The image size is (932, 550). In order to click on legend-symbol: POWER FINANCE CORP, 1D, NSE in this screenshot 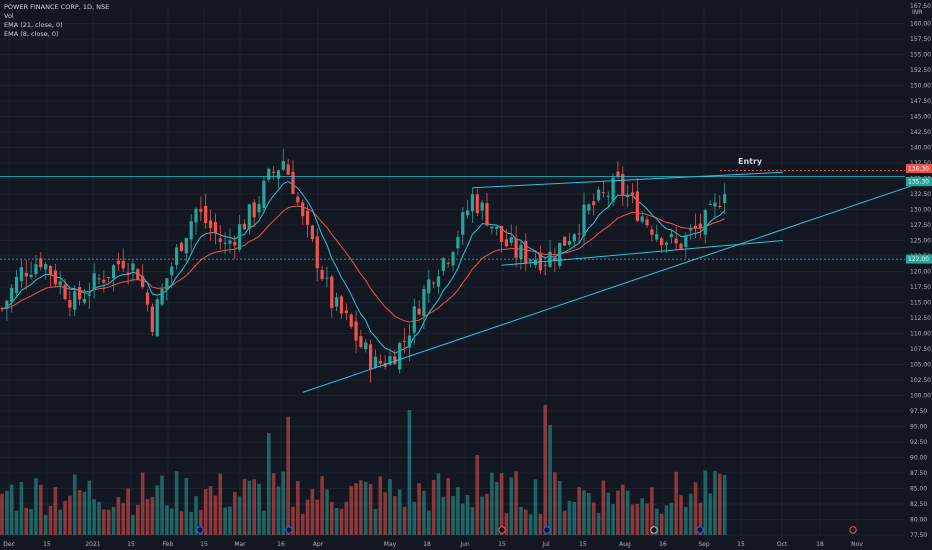, I will do `click(57, 7)`.